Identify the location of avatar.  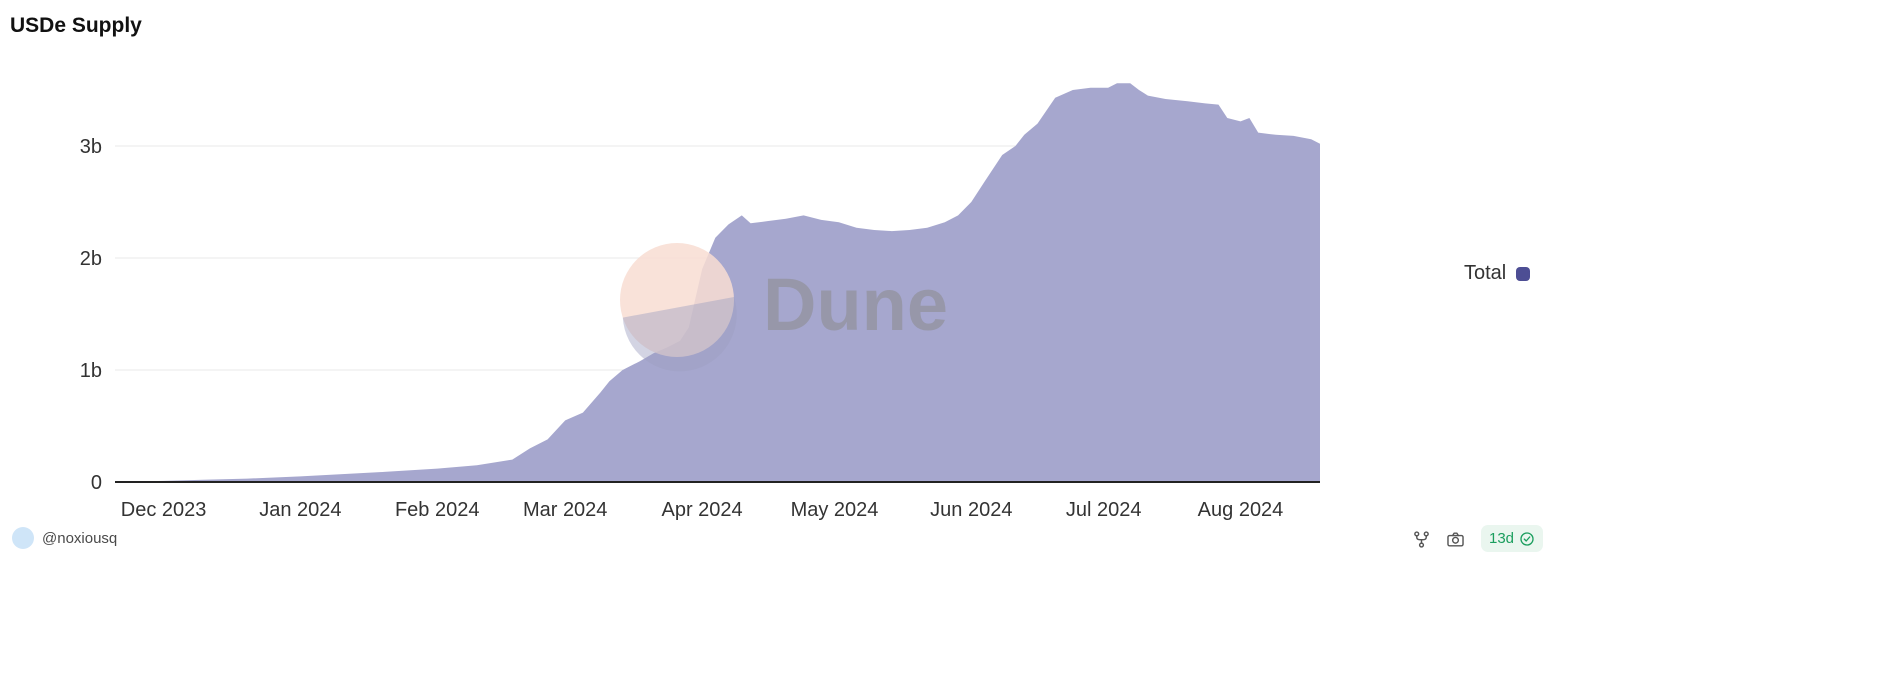
(23, 538).